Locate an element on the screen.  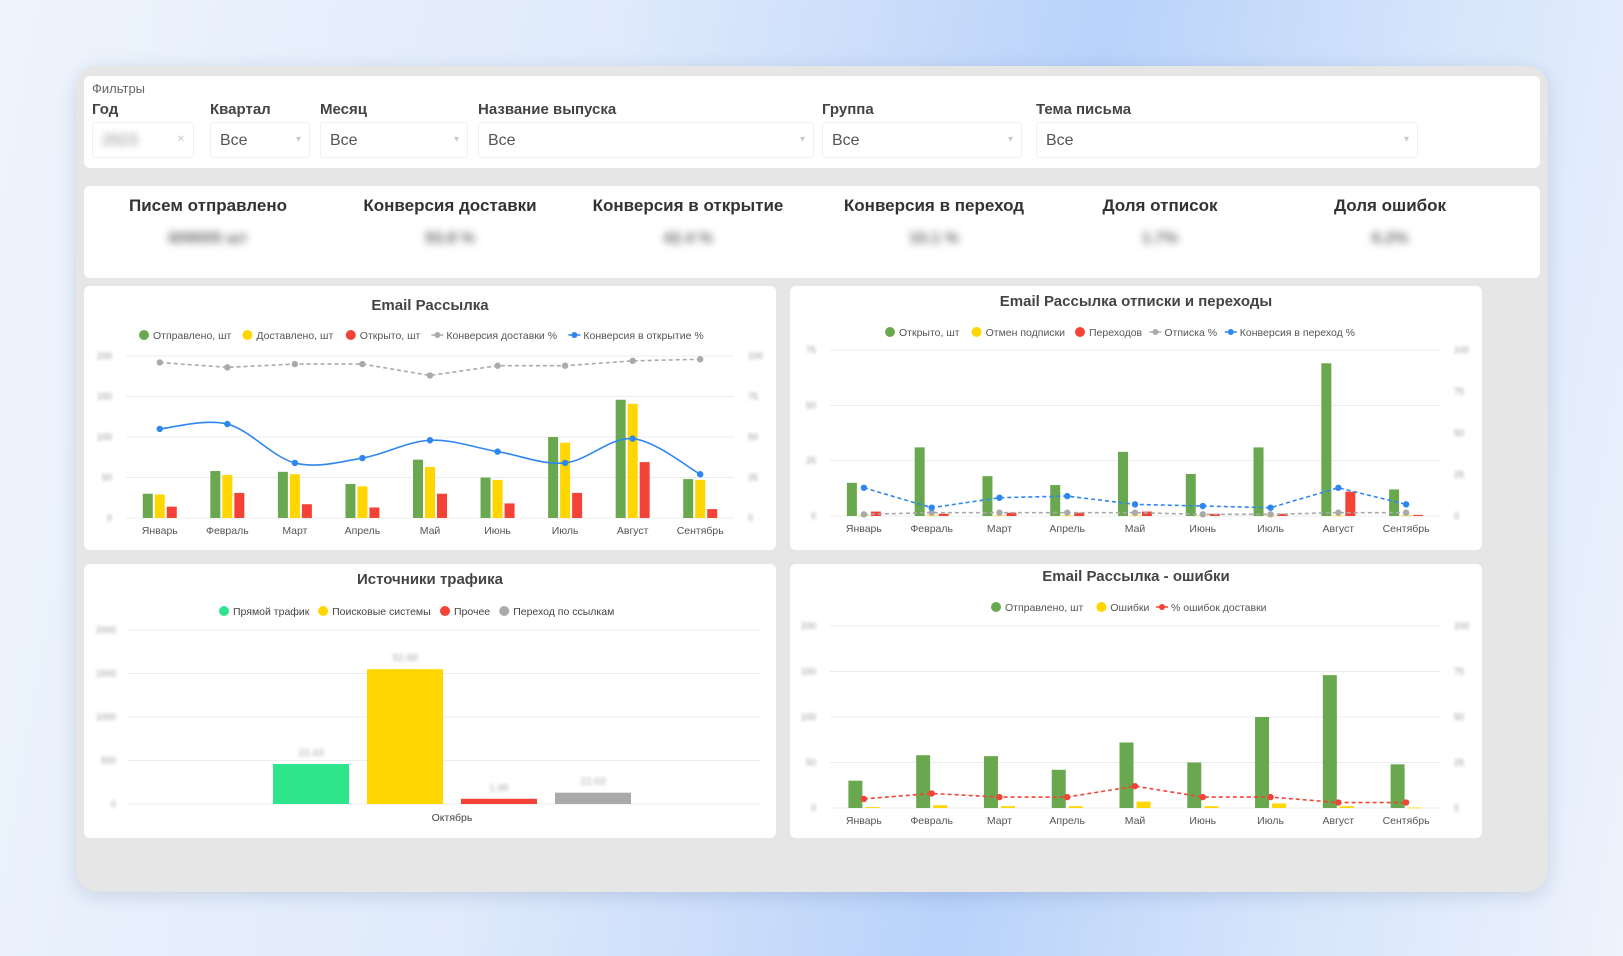
legend-label: Открыто, шт is located at coordinates (390, 336).